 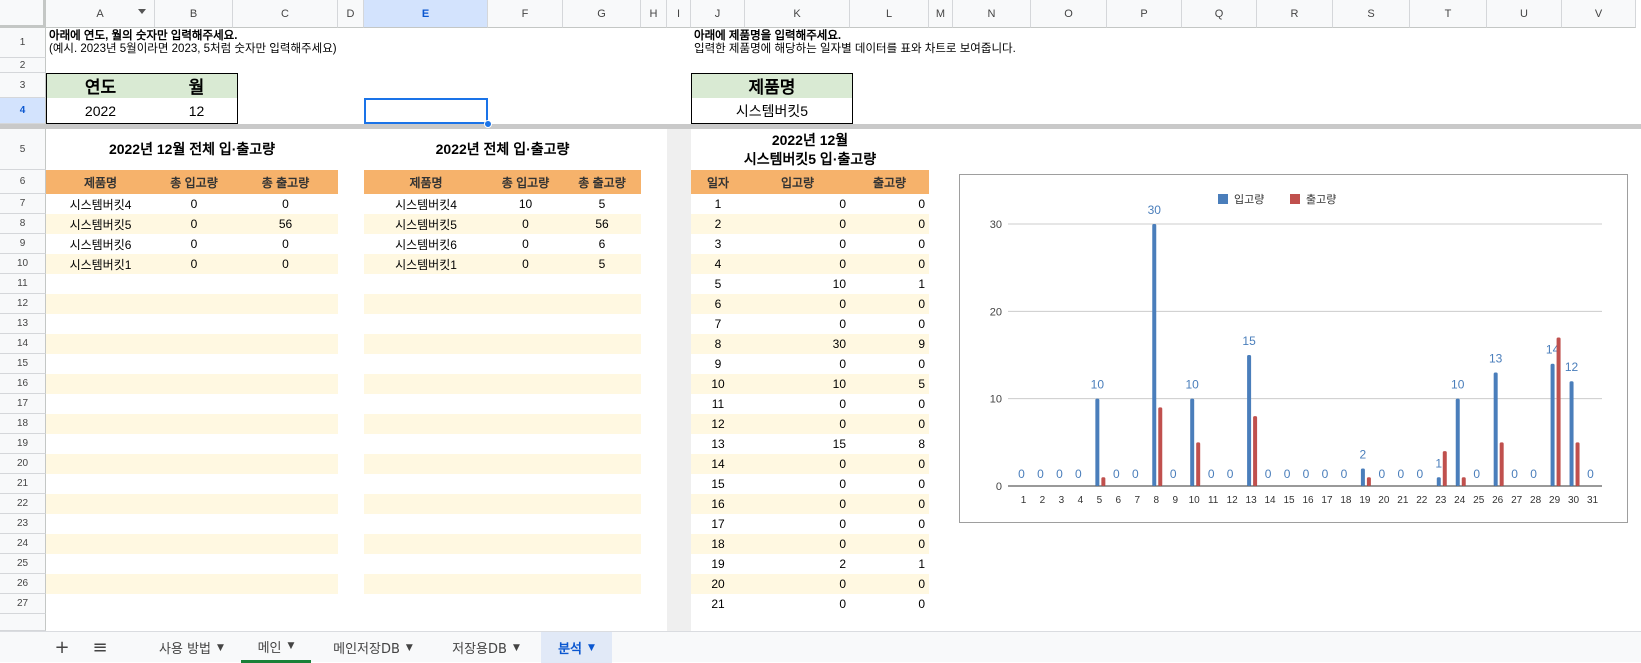 What do you see at coordinates (23, 344) in the screenshot?
I see `row-header-14: 14` at bounding box center [23, 344].